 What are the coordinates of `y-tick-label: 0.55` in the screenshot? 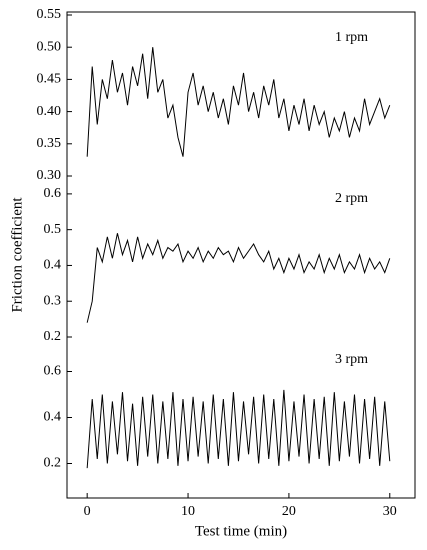 It's located at (49, 14).